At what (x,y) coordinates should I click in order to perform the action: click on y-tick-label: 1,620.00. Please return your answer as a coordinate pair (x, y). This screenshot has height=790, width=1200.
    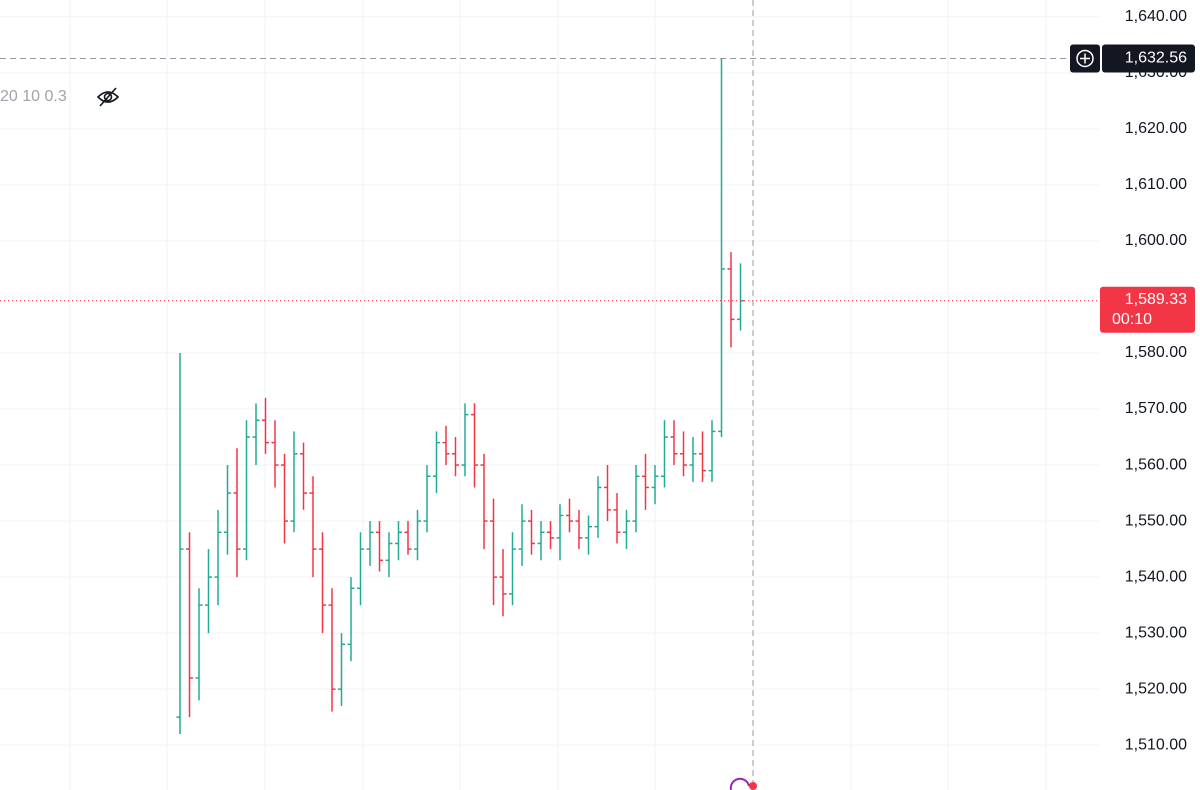
    Looking at the image, I should click on (1156, 128).